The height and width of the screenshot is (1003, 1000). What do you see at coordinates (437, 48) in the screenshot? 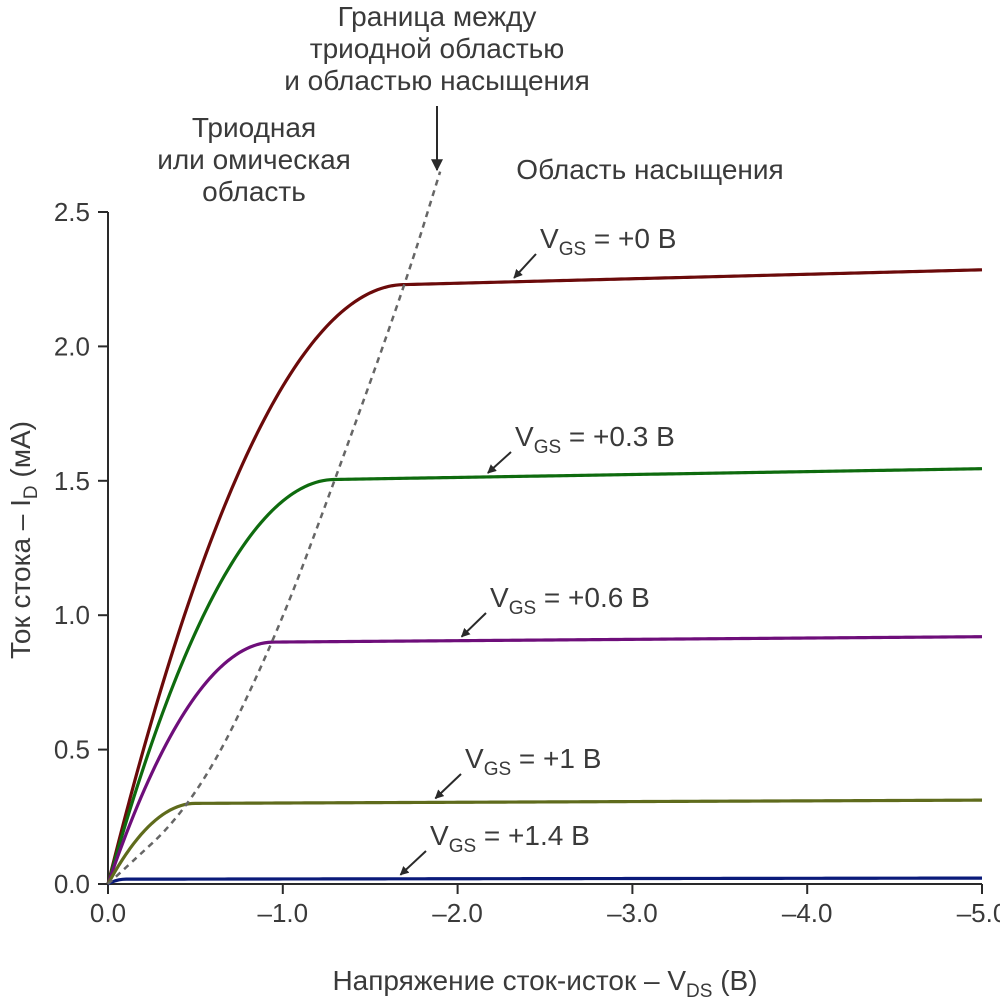
I see `boundary-label-line-2: триодной областью` at bounding box center [437, 48].